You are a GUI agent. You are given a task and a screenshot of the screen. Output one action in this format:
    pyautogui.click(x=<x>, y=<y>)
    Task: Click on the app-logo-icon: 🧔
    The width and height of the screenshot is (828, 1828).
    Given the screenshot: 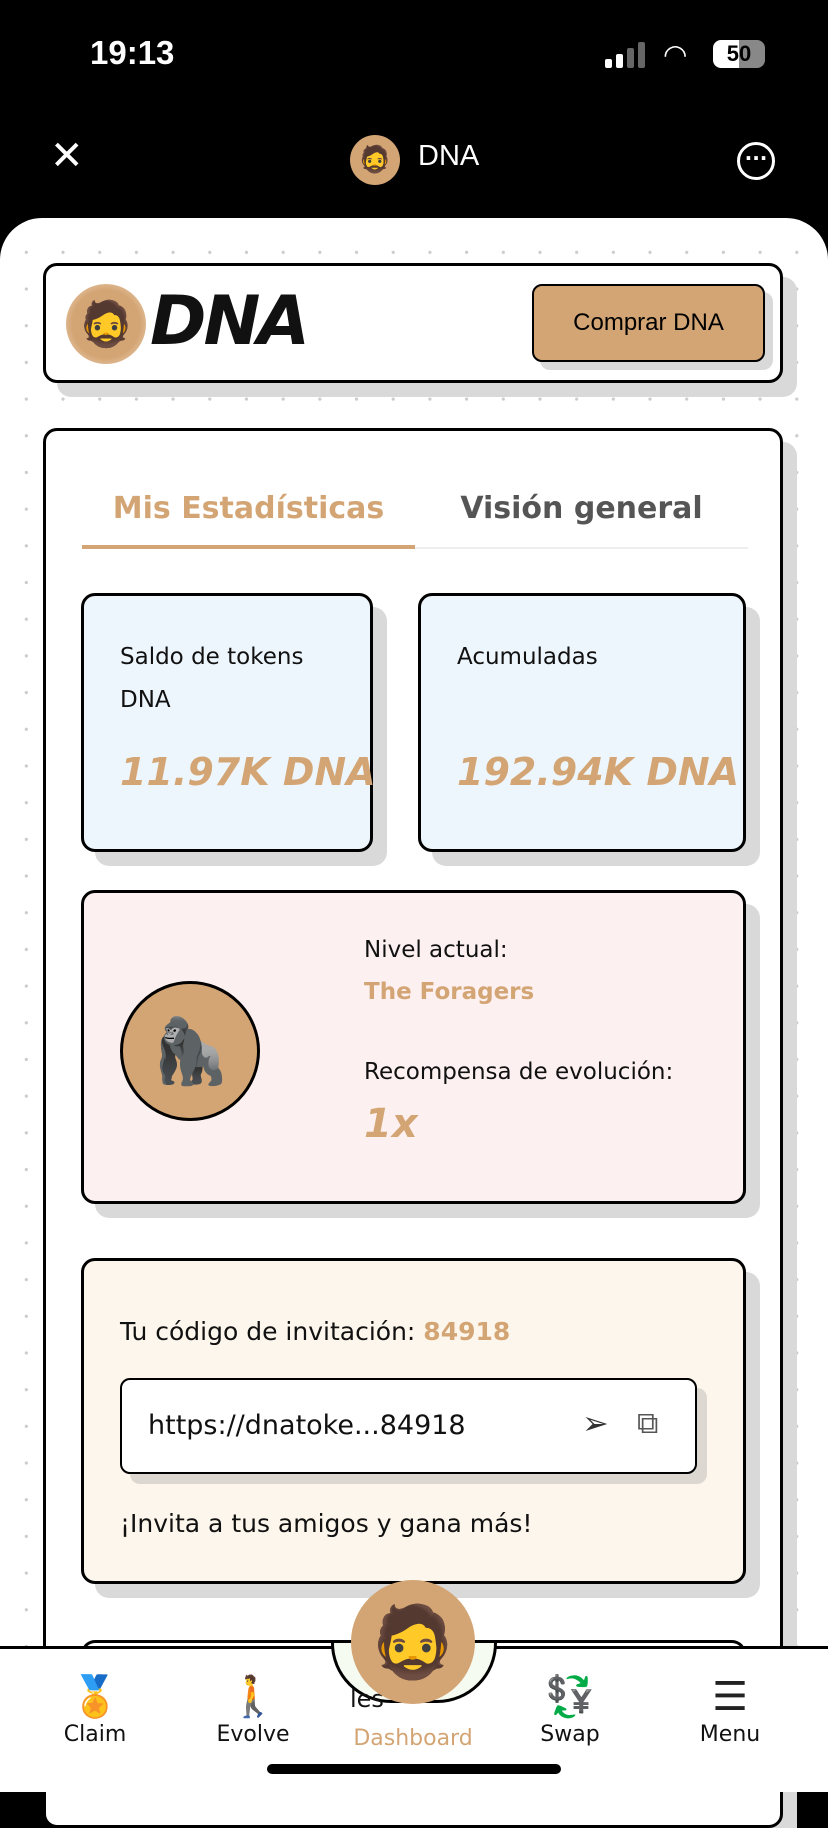 What is the action you would take?
    pyautogui.click(x=375, y=160)
    